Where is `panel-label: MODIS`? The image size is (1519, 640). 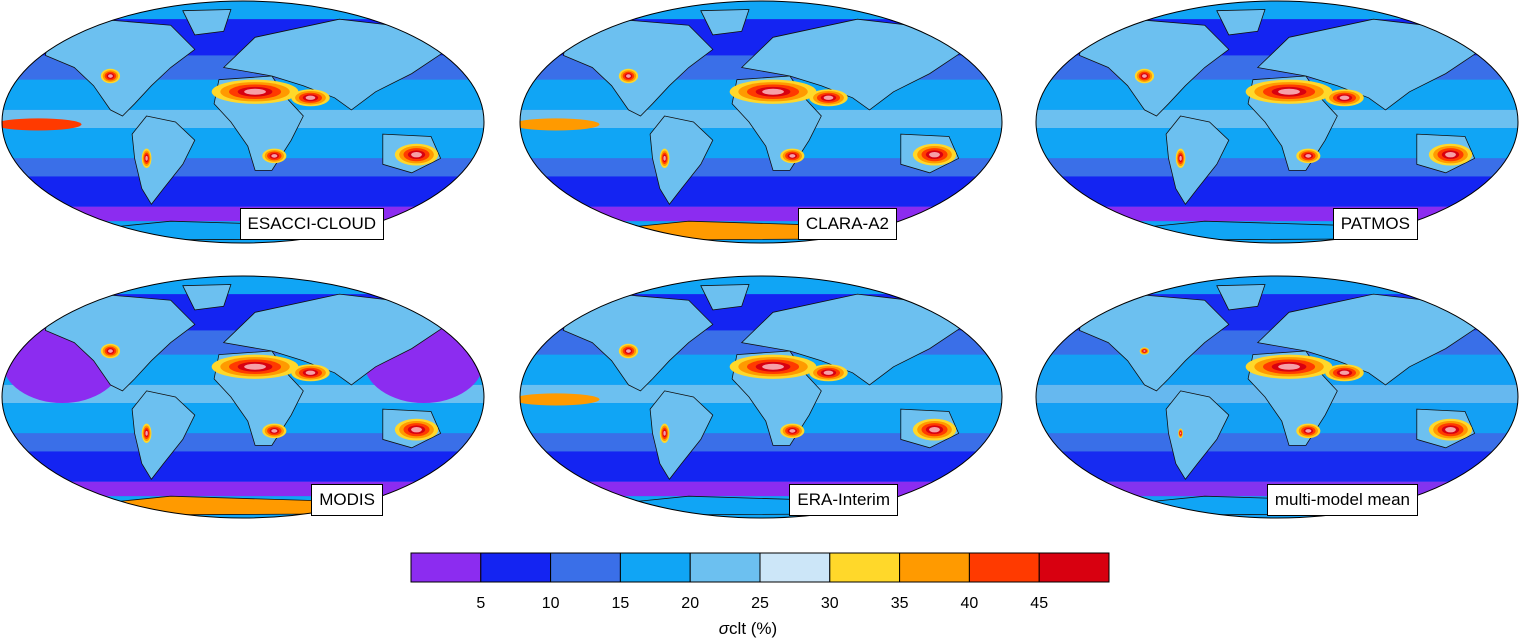 panel-label: MODIS is located at coordinates (347, 500).